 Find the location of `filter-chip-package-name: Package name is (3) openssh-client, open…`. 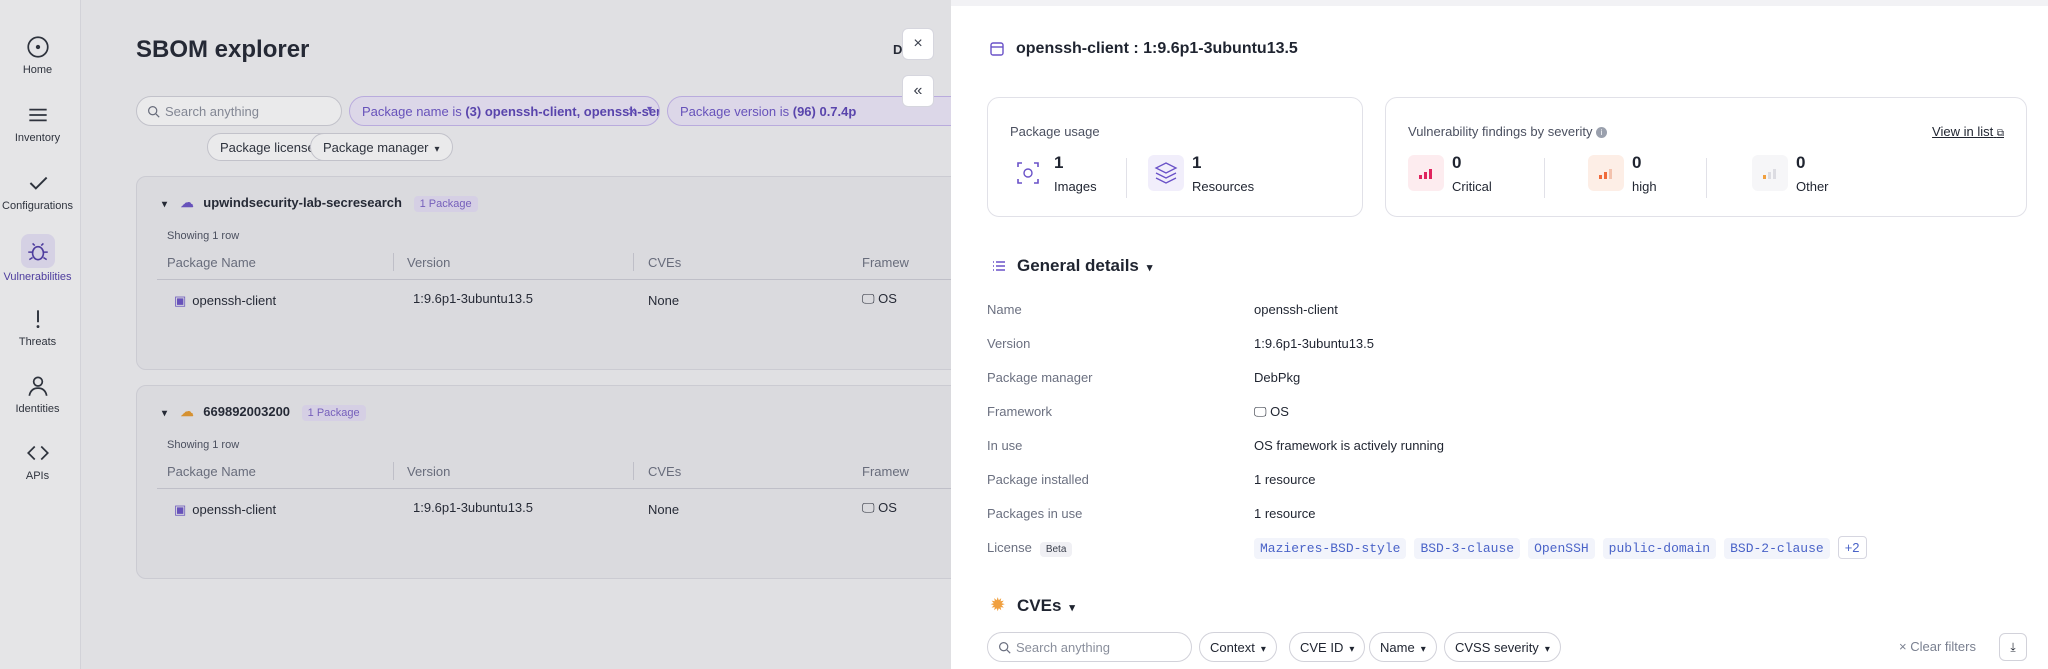

filter-chip-package-name: Package name is (3) openssh-client, open… is located at coordinates (504, 111).